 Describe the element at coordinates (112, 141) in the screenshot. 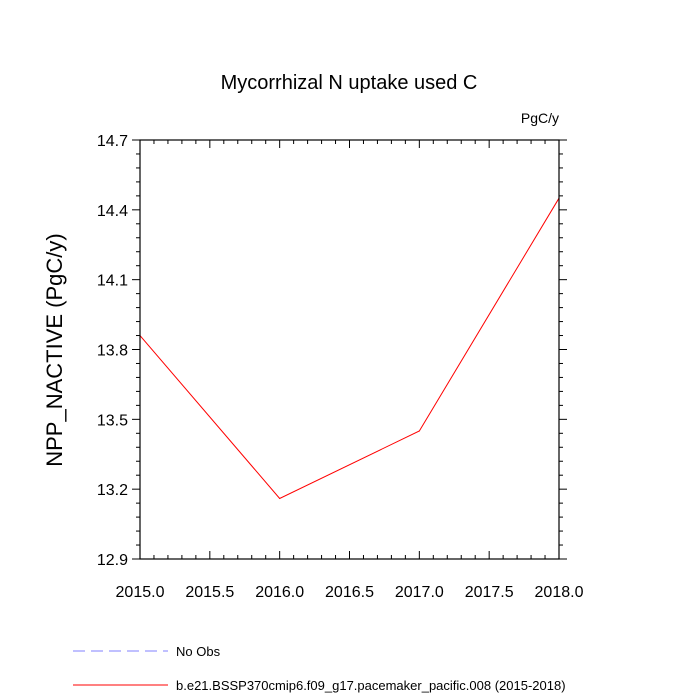

I see `y-tick-label: 14.7` at that location.